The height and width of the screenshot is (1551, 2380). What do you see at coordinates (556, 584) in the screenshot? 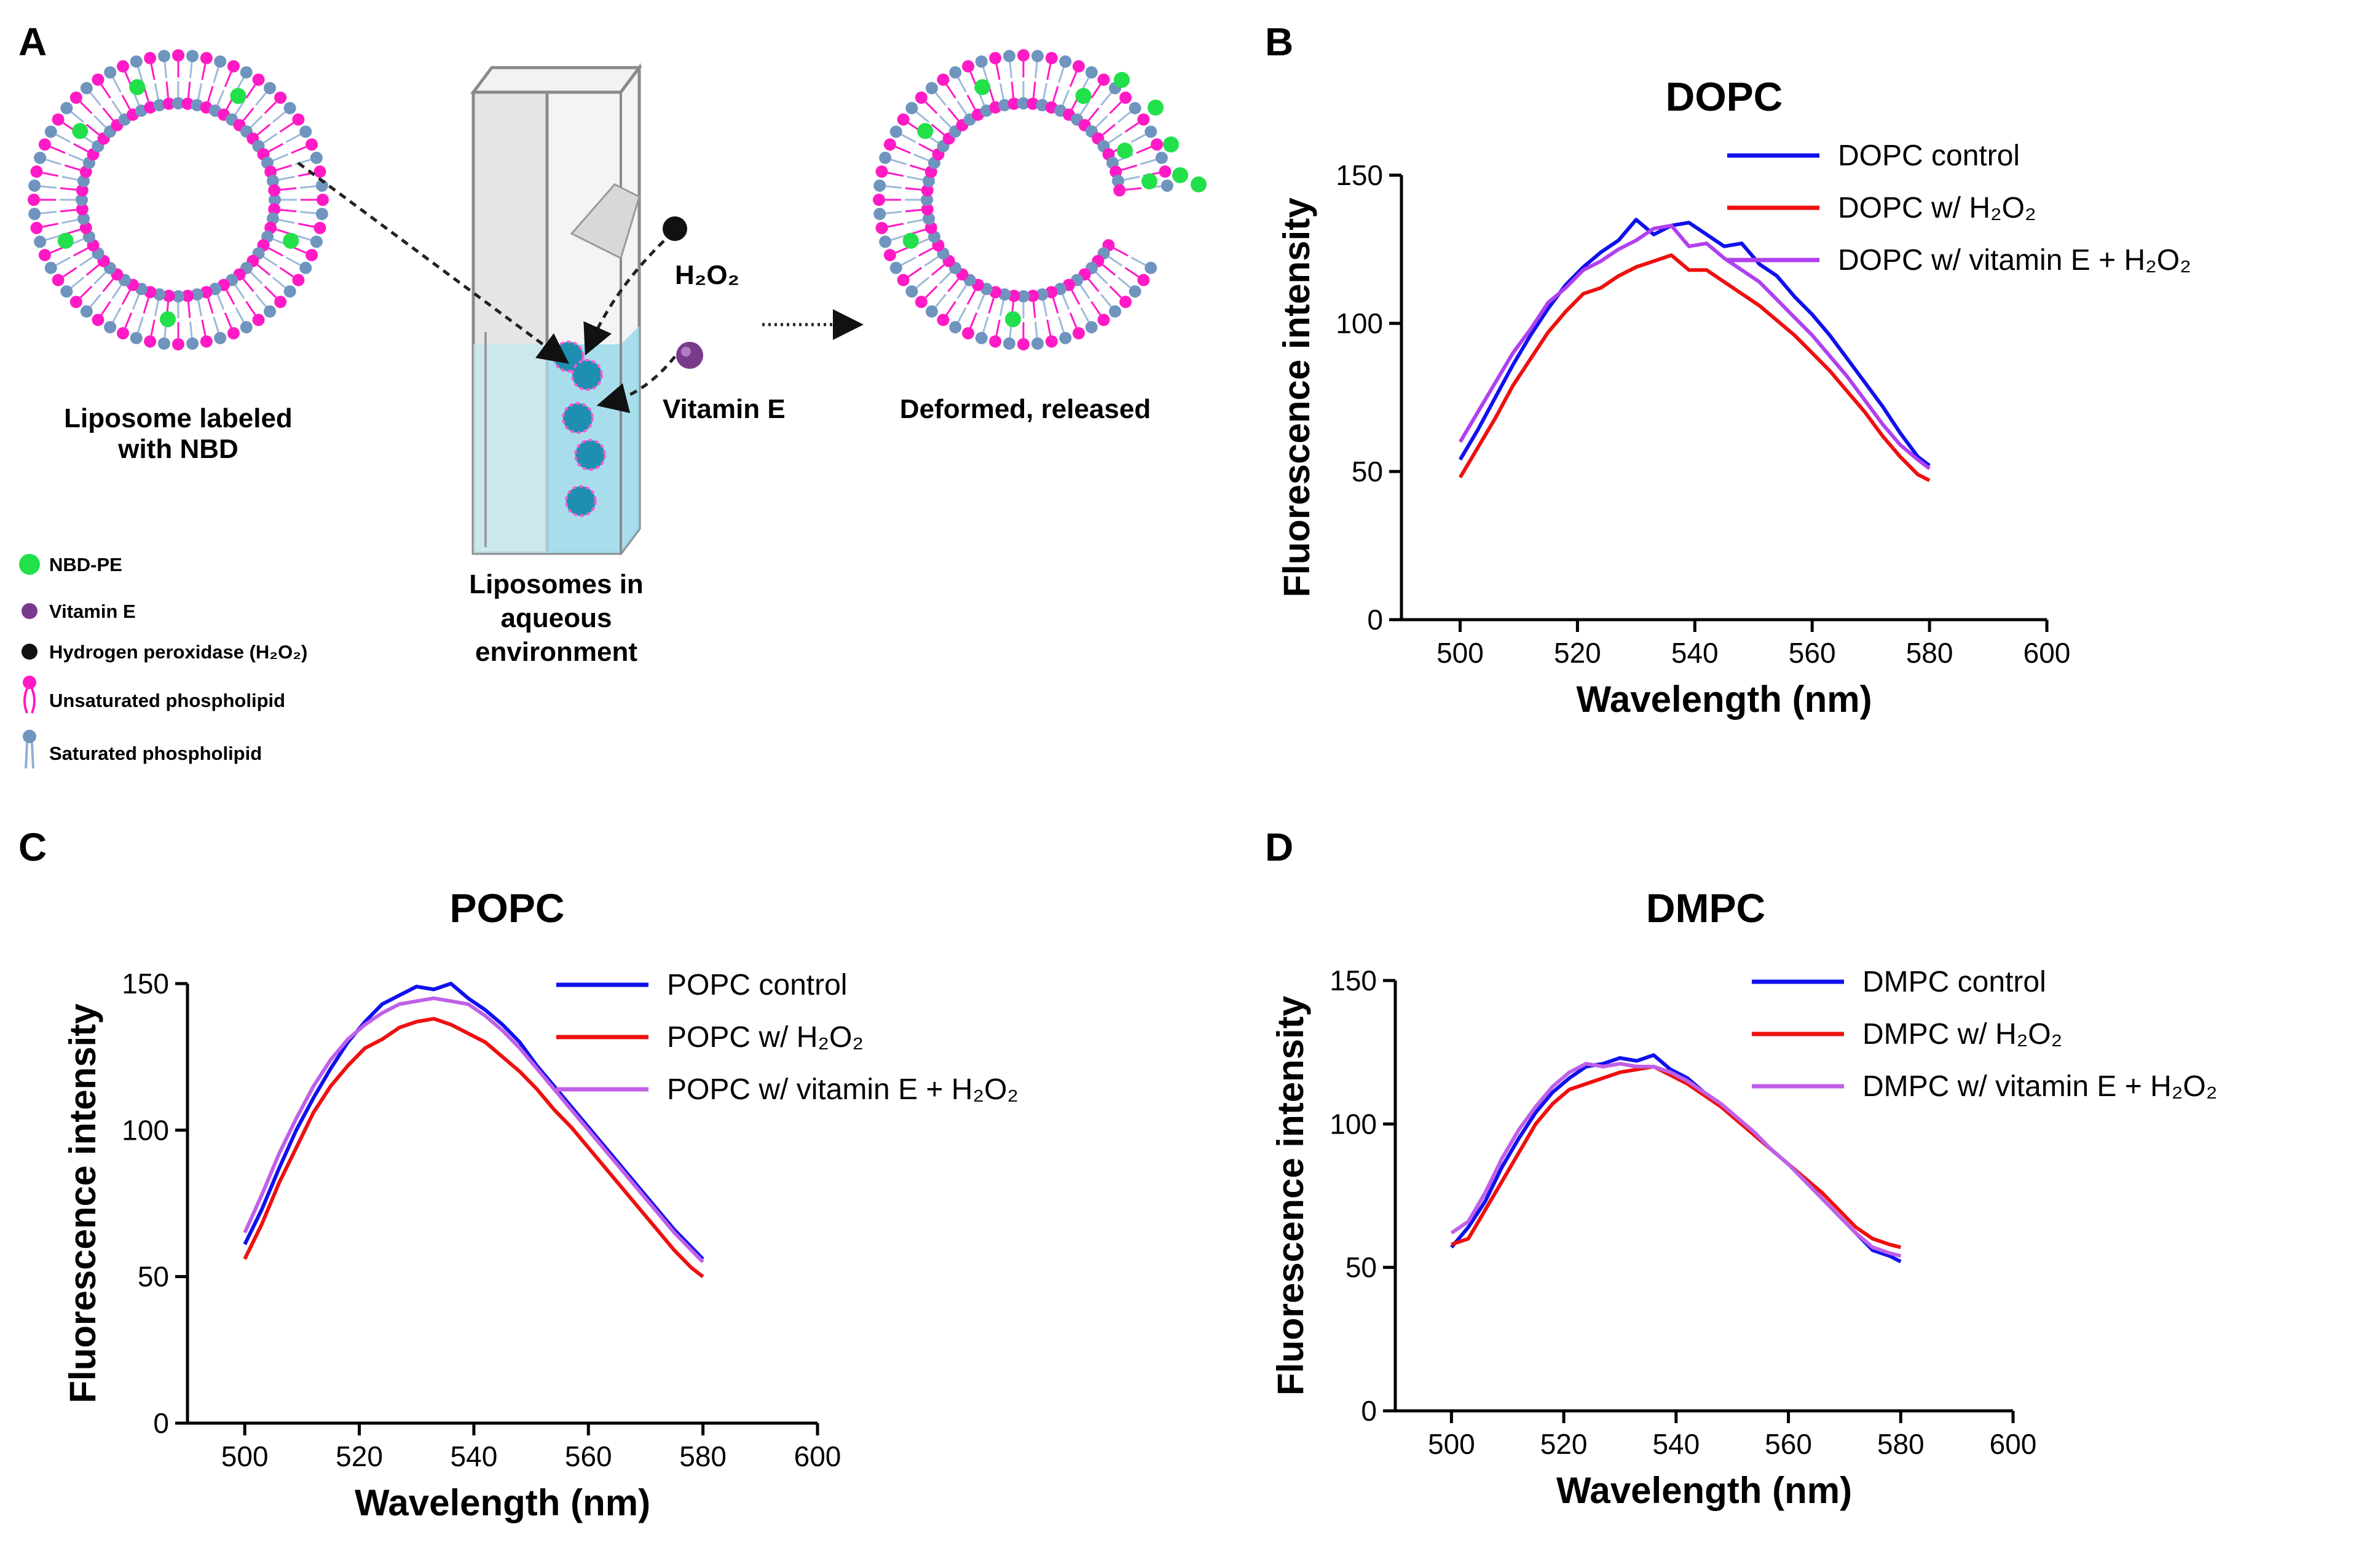
I see `cuvette-label-line1: Liposomes in` at bounding box center [556, 584].